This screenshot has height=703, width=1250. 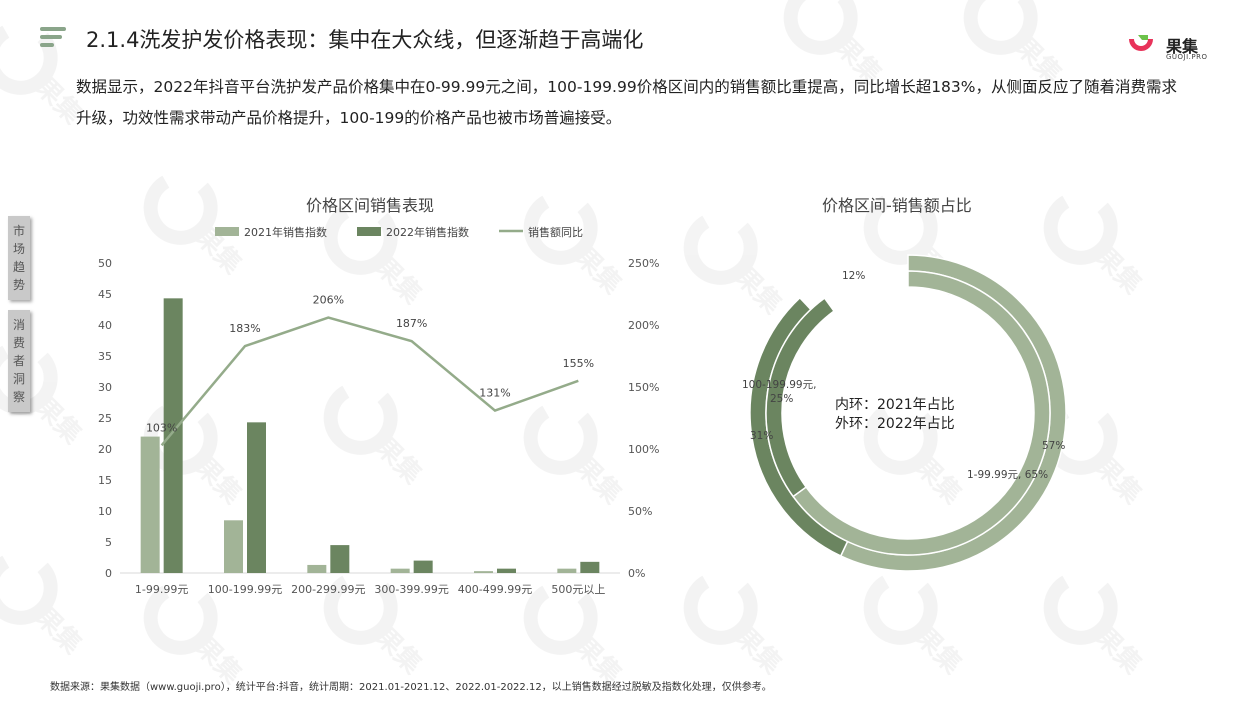 I want to click on y2-tick-label: 150%, so click(x=643, y=387).